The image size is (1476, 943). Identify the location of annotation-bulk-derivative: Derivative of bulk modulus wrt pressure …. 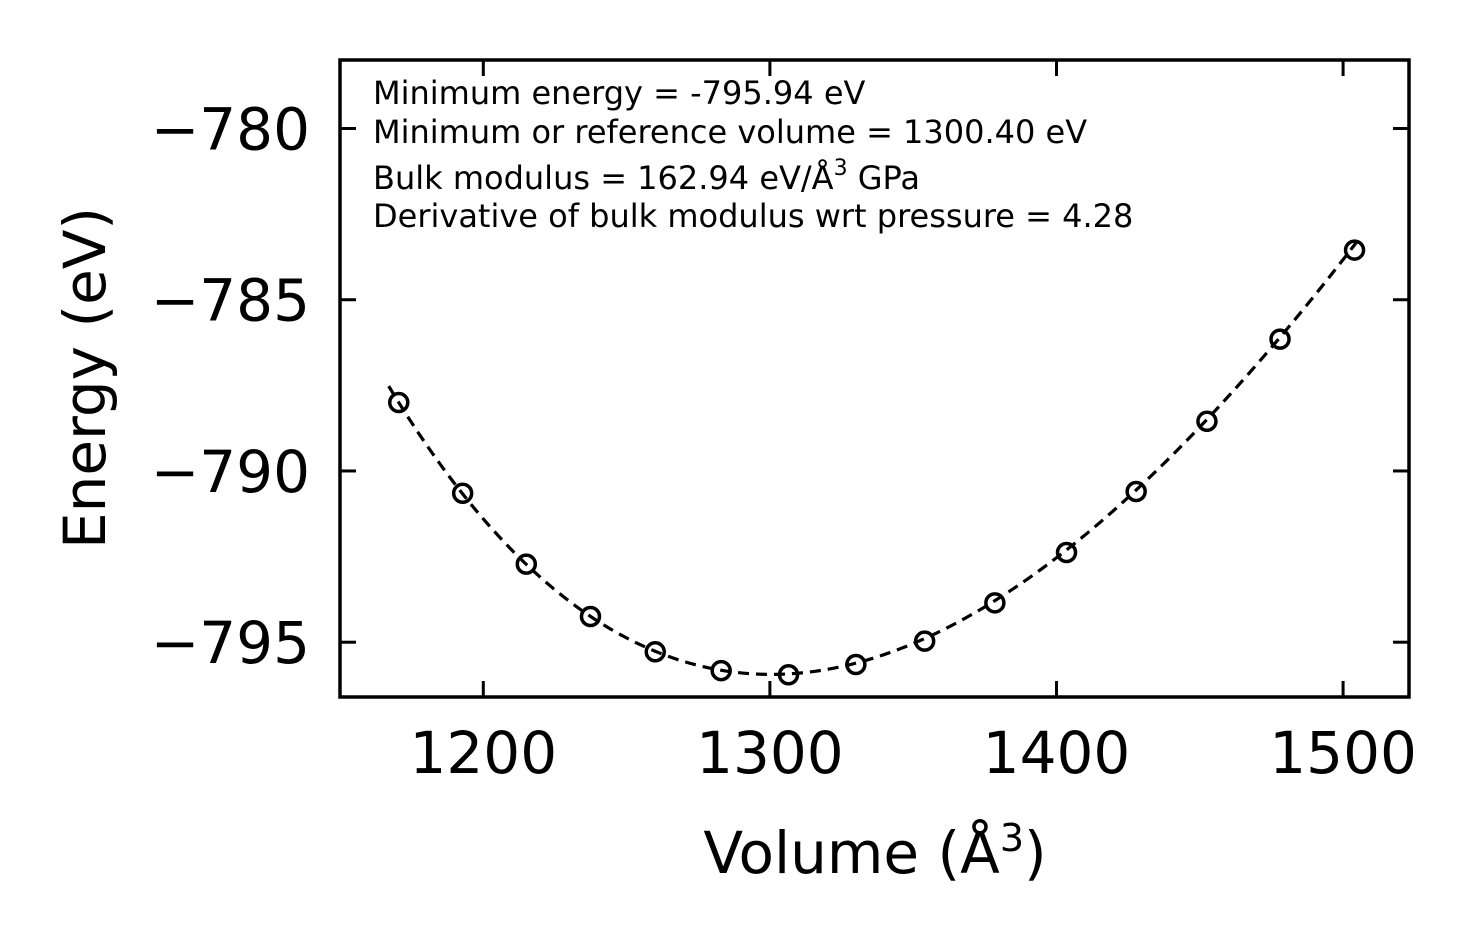
(753, 216).